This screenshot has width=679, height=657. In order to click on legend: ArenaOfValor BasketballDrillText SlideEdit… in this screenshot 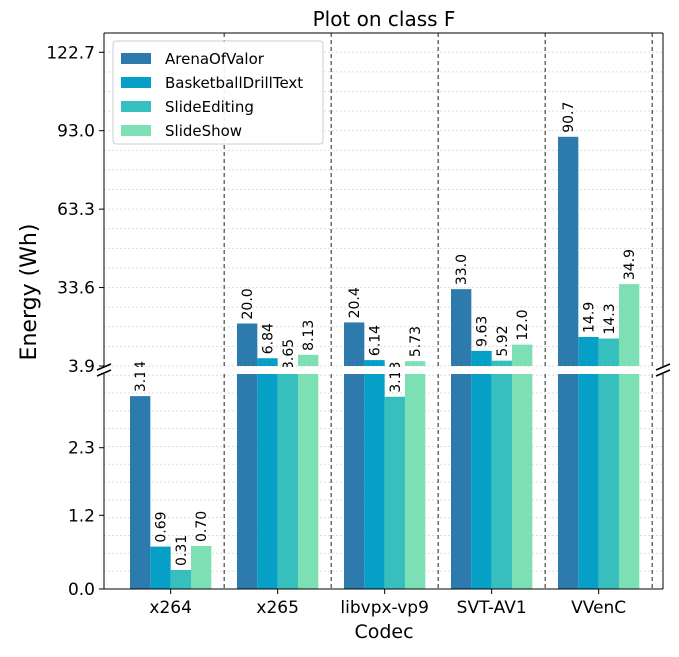, I will do `click(218, 92)`.